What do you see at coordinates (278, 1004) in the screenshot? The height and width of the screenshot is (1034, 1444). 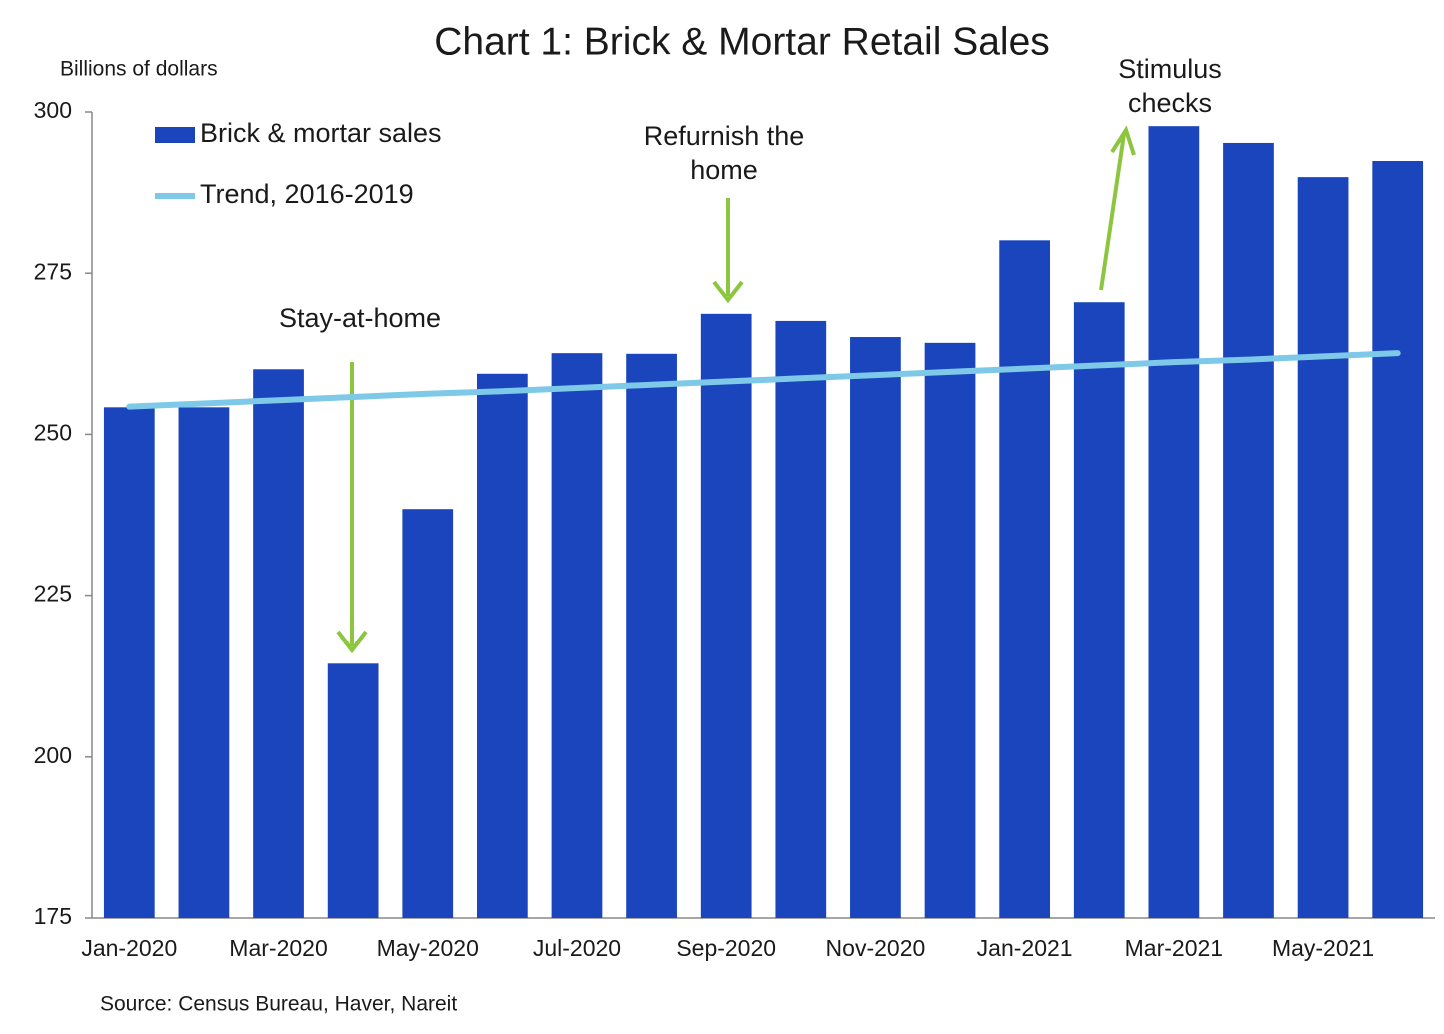 I see `source: Source: Census Bureau, Haver, Nareit` at bounding box center [278, 1004].